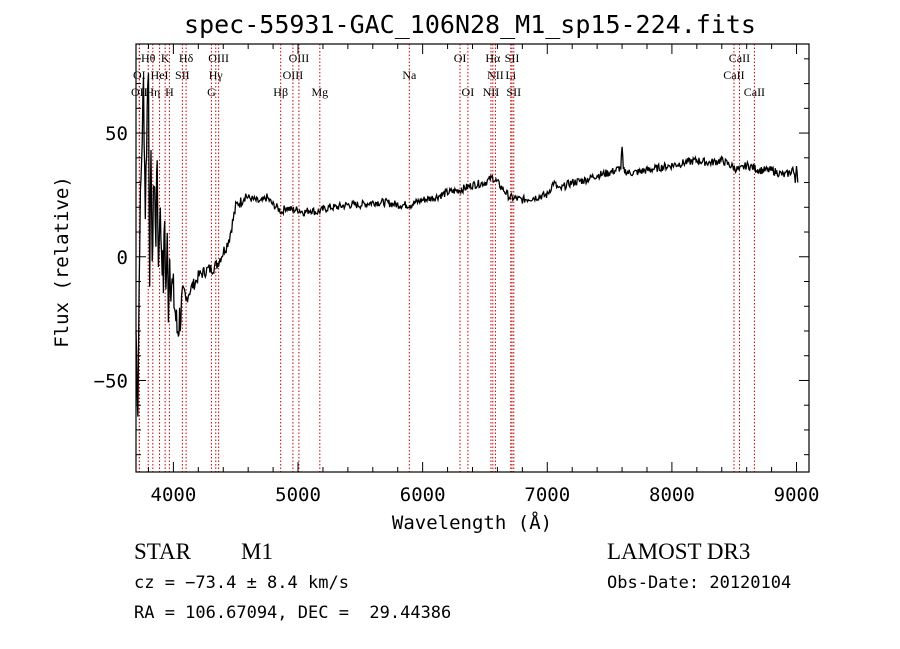 The image size is (900, 649). What do you see at coordinates (280, 92) in the screenshot?
I see `spectral-line-label: Hβ` at bounding box center [280, 92].